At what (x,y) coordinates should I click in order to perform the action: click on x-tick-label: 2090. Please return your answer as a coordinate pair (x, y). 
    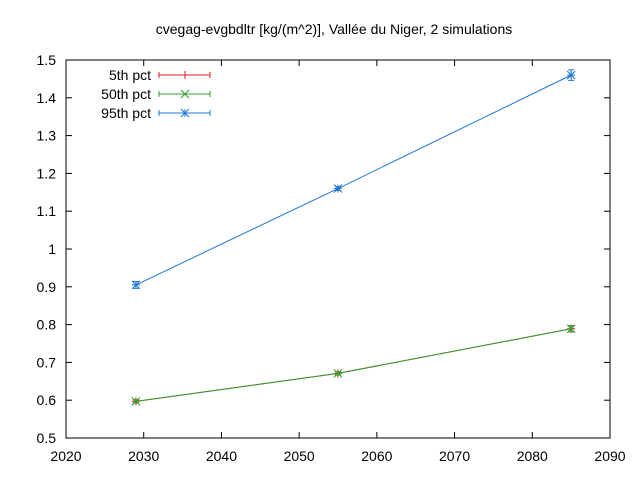
    Looking at the image, I should click on (609, 456).